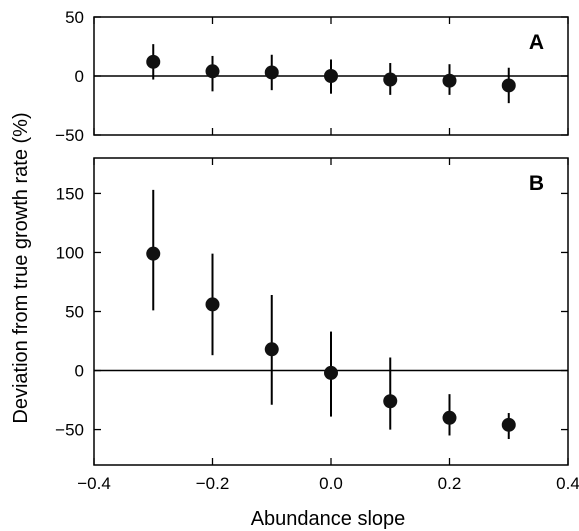  Describe the element at coordinates (21, 267) in the screenshot. I see `y-axis-title: Deviation from true growth rate (%)` at that location.